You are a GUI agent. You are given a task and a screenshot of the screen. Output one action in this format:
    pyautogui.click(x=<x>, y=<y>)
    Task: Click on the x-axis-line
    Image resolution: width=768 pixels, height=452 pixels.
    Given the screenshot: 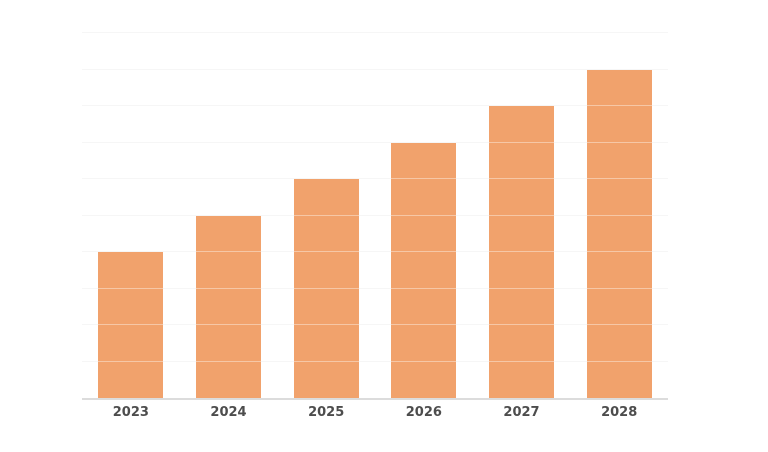 What is the action you would take?
    pyautogui.click(x=375, y=399)
    